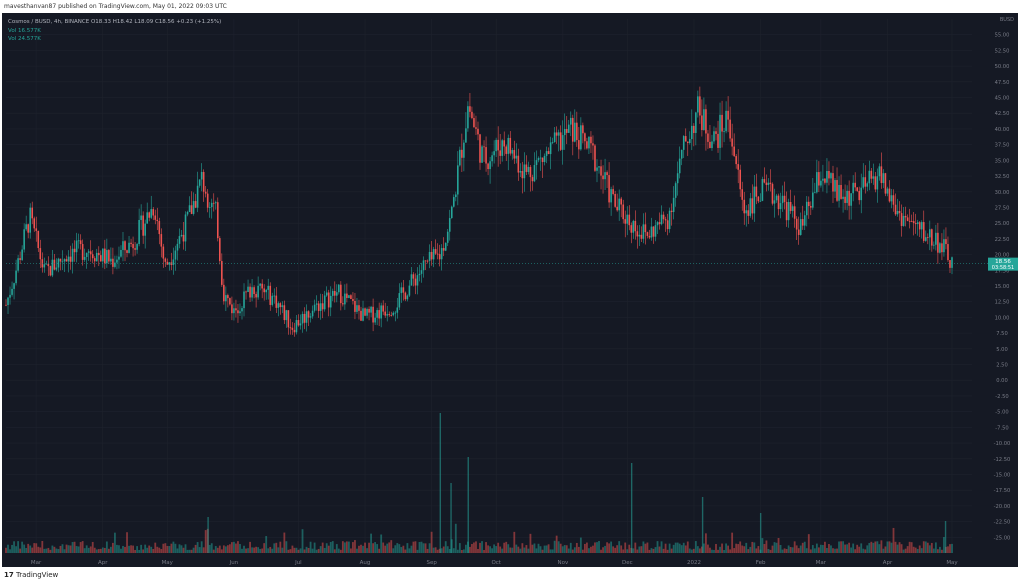 This screenshot has height=583, width=1024. What do you see at coordinates (31, 575) in the screenshot?
I see `tradingview-logo: 17 TradingView` at bounding box center [31, 575].